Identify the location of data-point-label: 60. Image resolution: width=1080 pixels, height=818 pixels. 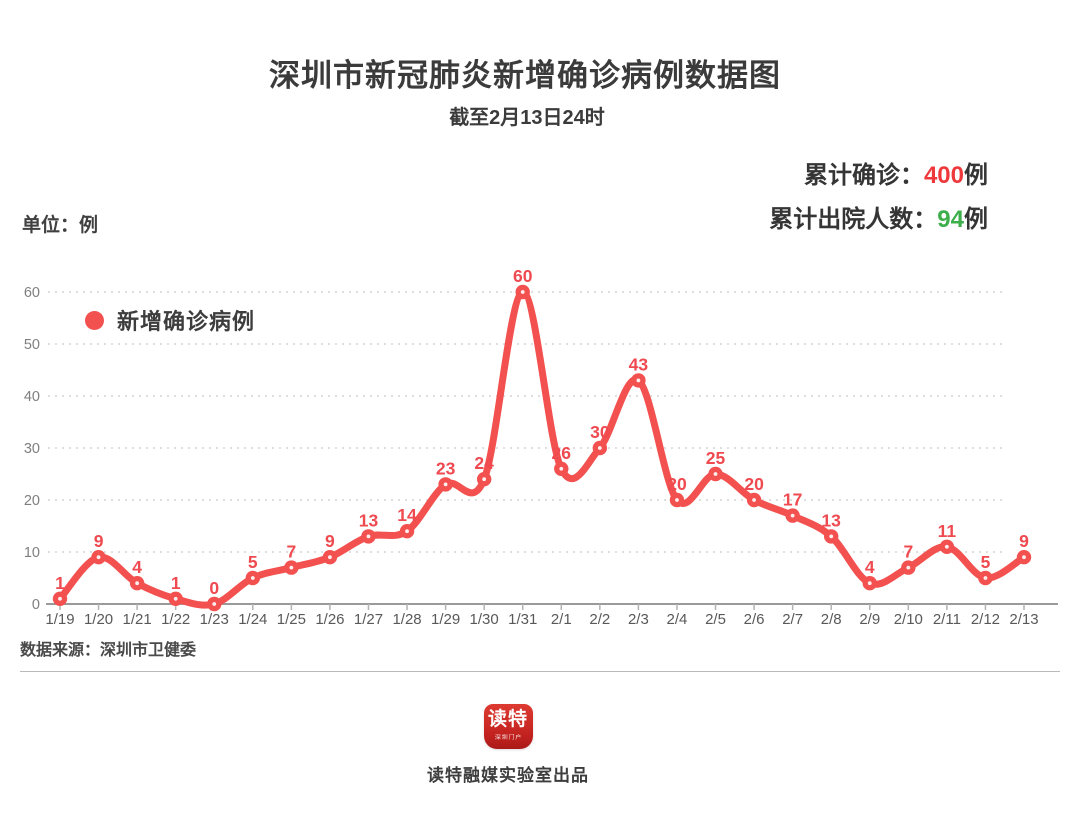
(523, 276).